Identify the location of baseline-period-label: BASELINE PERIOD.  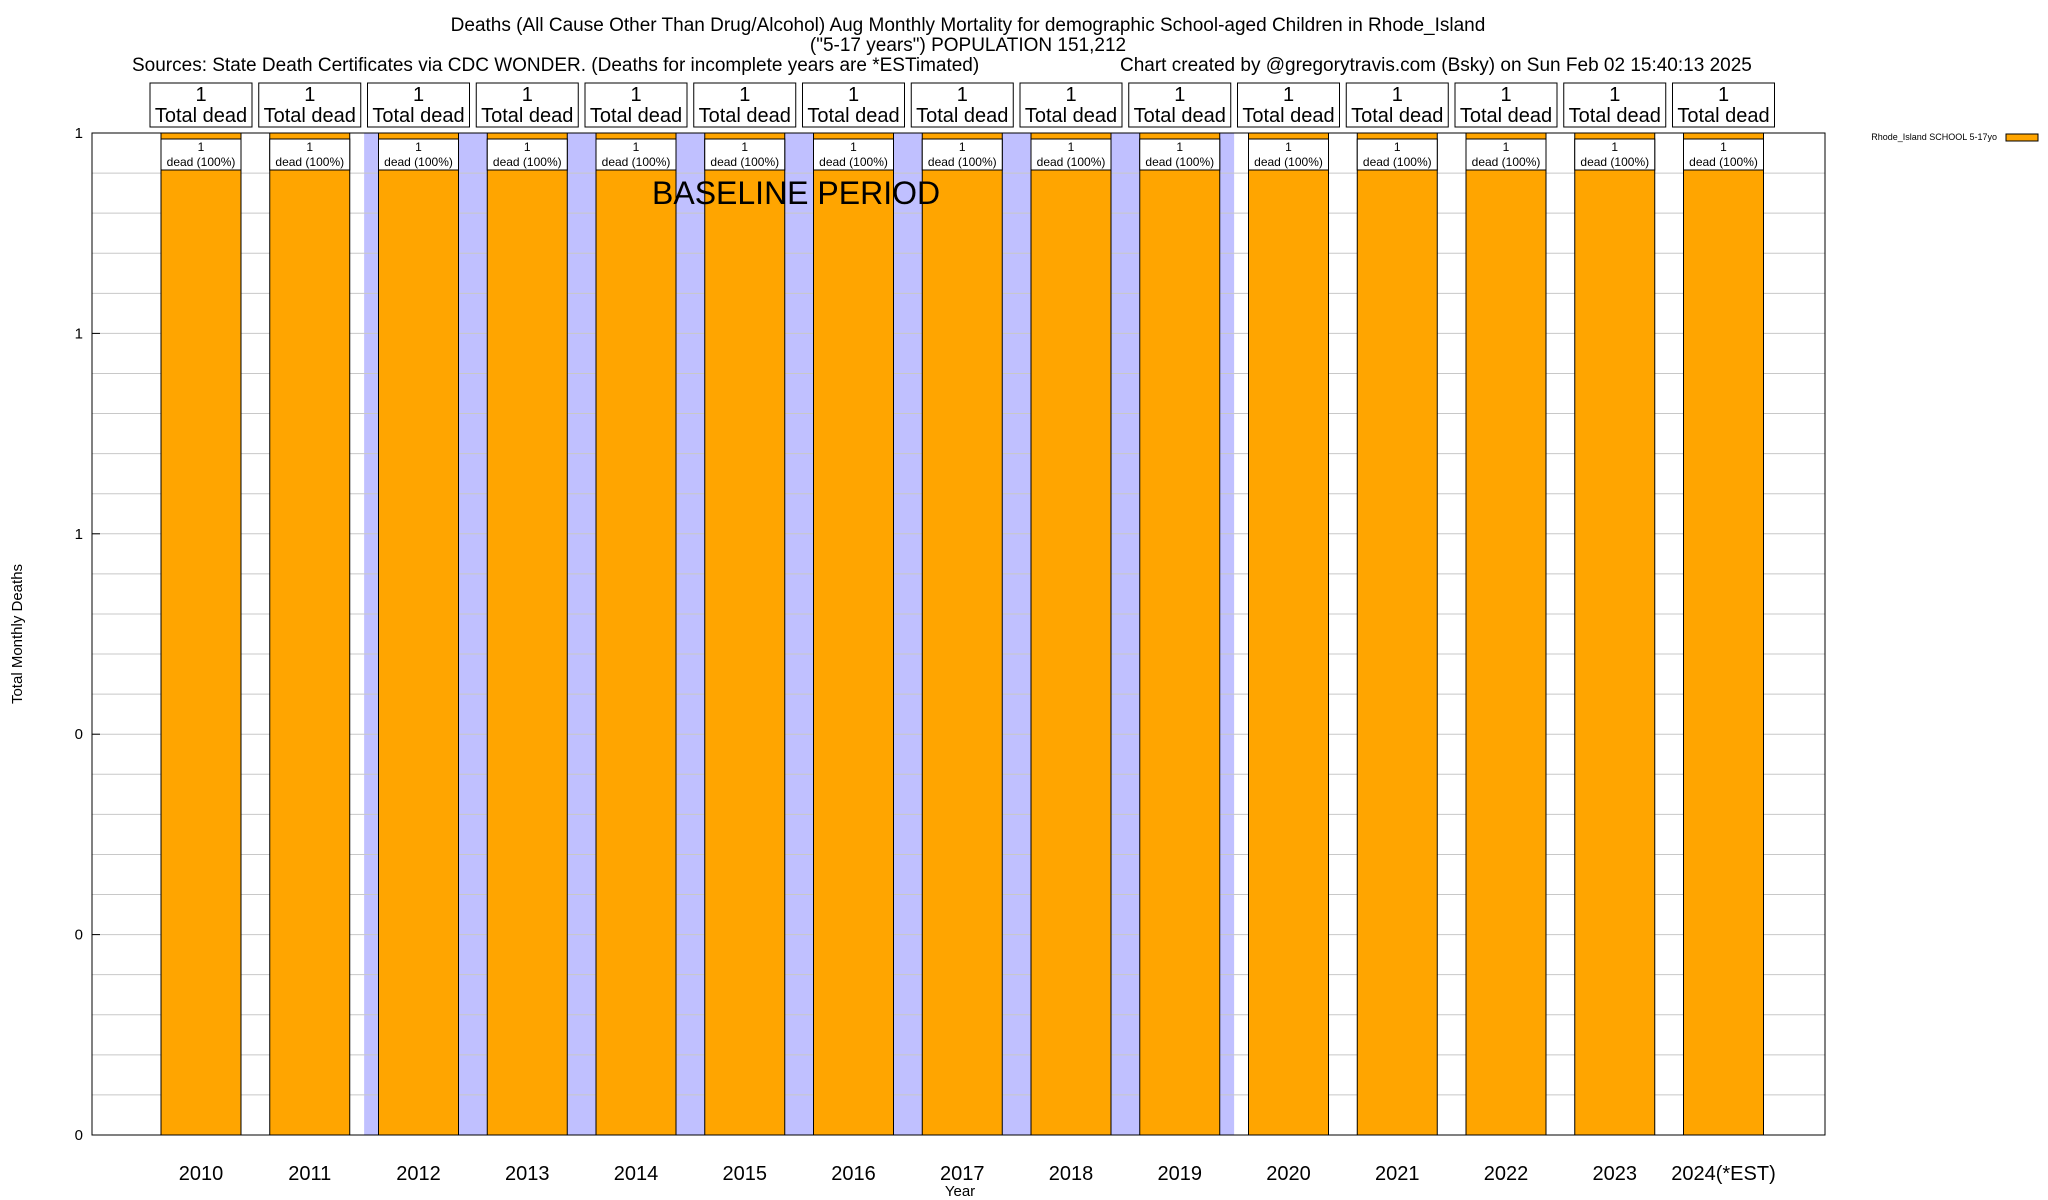
(796, 193).